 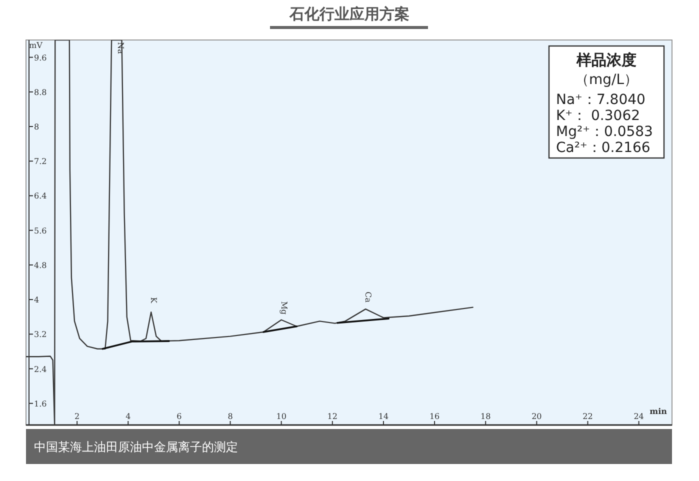 I want to click on y-axis-title: mV, so click(x=36, y=45).